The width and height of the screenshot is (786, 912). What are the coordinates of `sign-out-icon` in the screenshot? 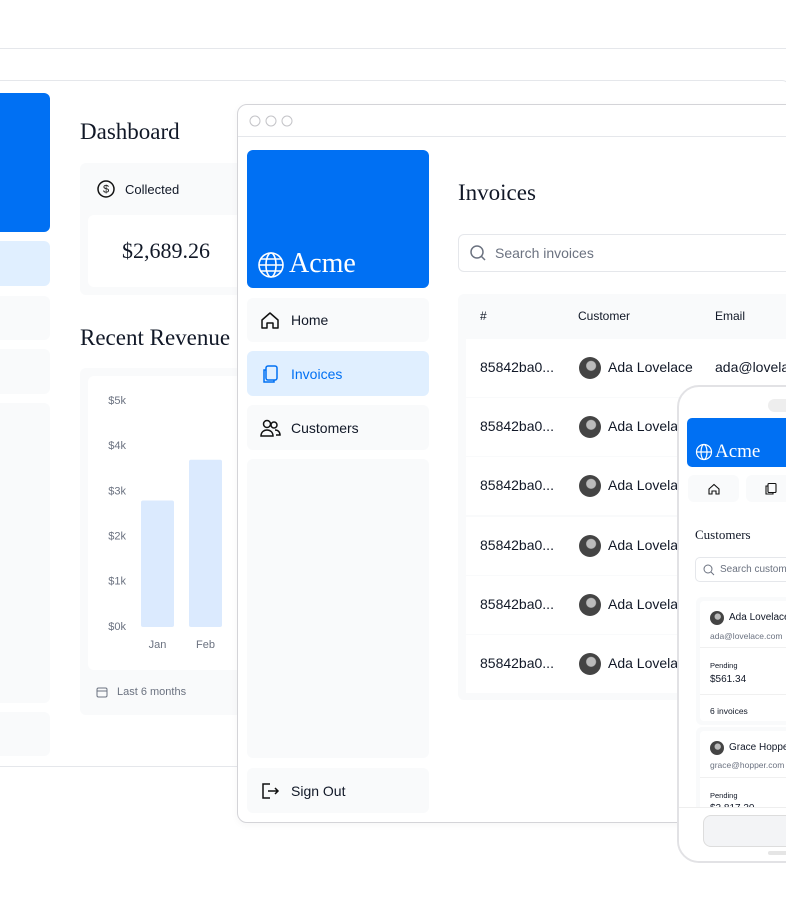 It's located at (271, 790).